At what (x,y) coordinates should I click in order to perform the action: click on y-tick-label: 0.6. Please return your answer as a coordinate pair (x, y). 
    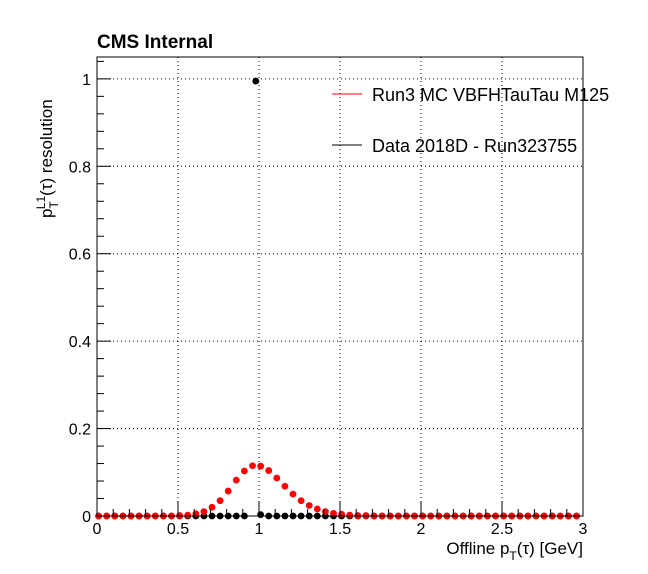
    Looking at the image, I should click on (80, 255).